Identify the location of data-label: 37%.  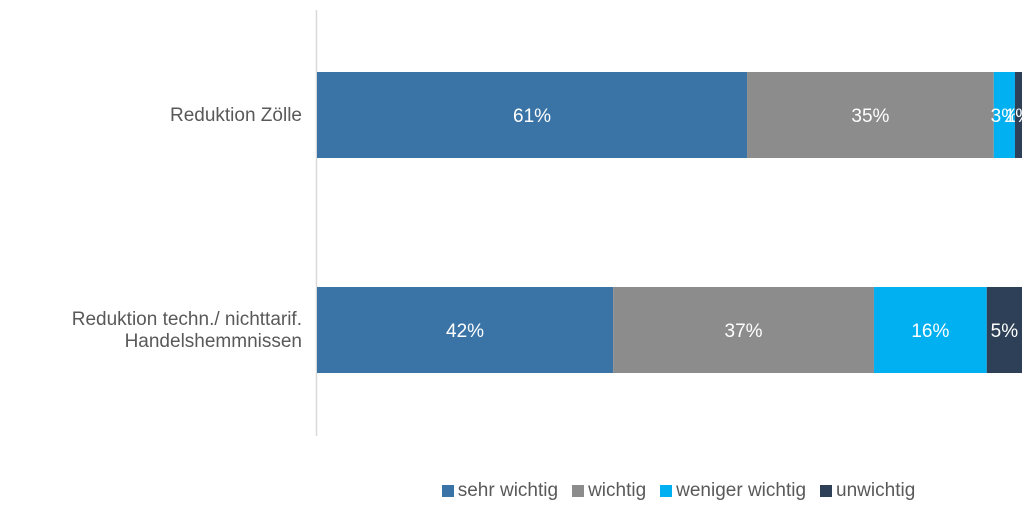
(744, 331).